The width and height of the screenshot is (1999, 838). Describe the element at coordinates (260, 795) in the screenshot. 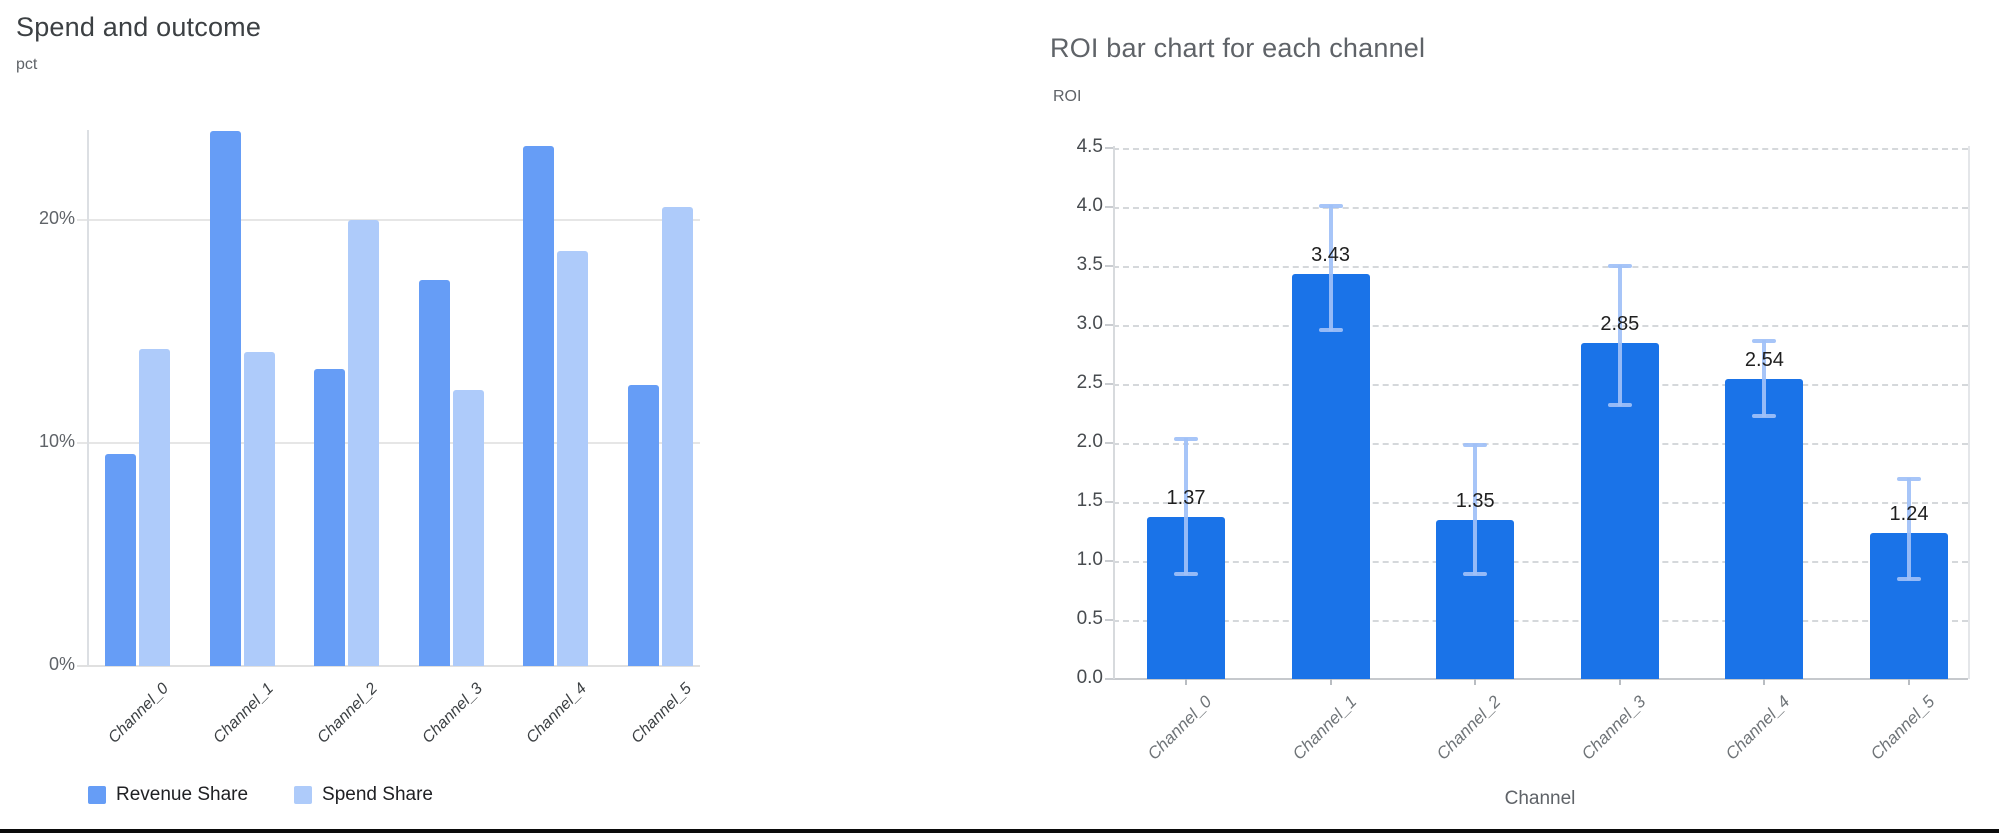

I see `left-chart-legend: Revenue Share Spend Share` at that location.